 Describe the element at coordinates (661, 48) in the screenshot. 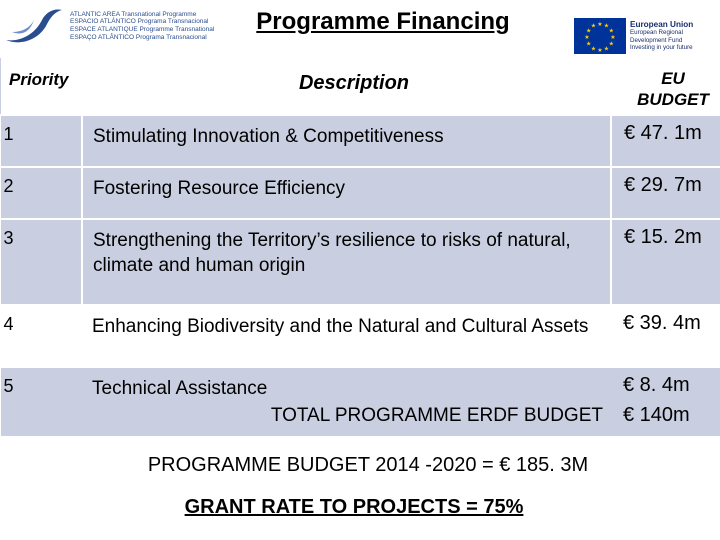

I see `eu-line-4: Investing in your future` at that location.